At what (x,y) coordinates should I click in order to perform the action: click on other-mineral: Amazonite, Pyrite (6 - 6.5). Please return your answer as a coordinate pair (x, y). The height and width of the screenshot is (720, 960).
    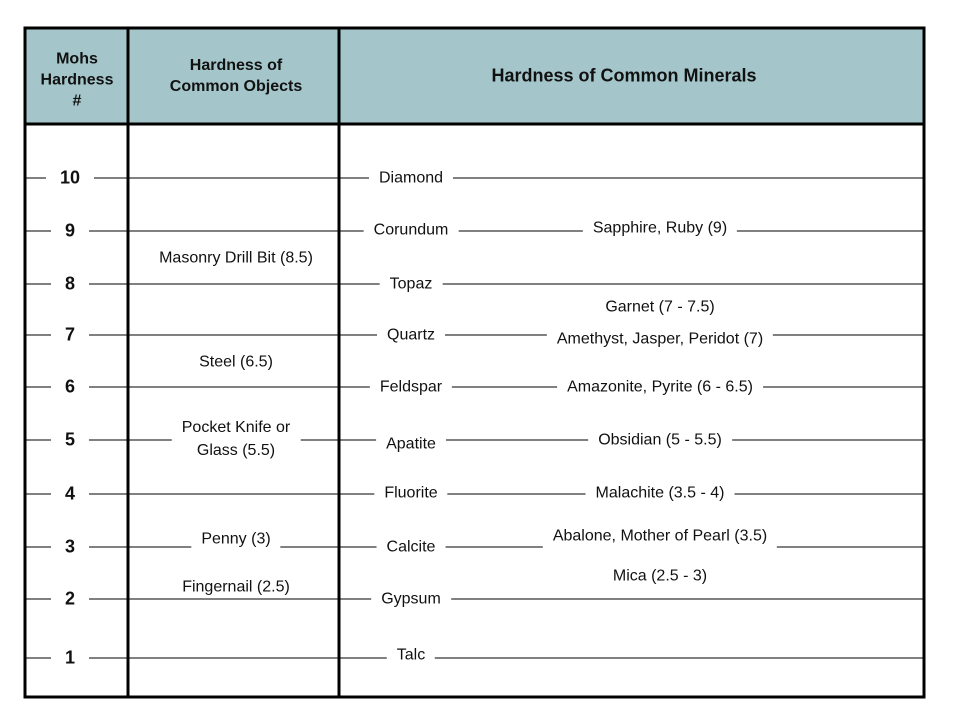
    Looking at the image, I should click on (660, 387).